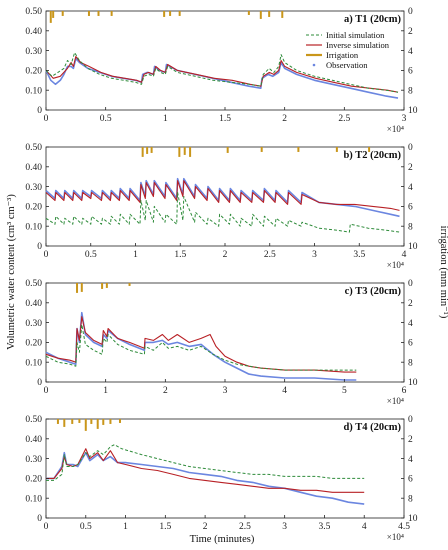 The height and width of the screenshot is (550, 448). I want to click on x-tick-label: 2, so click(165, 391).